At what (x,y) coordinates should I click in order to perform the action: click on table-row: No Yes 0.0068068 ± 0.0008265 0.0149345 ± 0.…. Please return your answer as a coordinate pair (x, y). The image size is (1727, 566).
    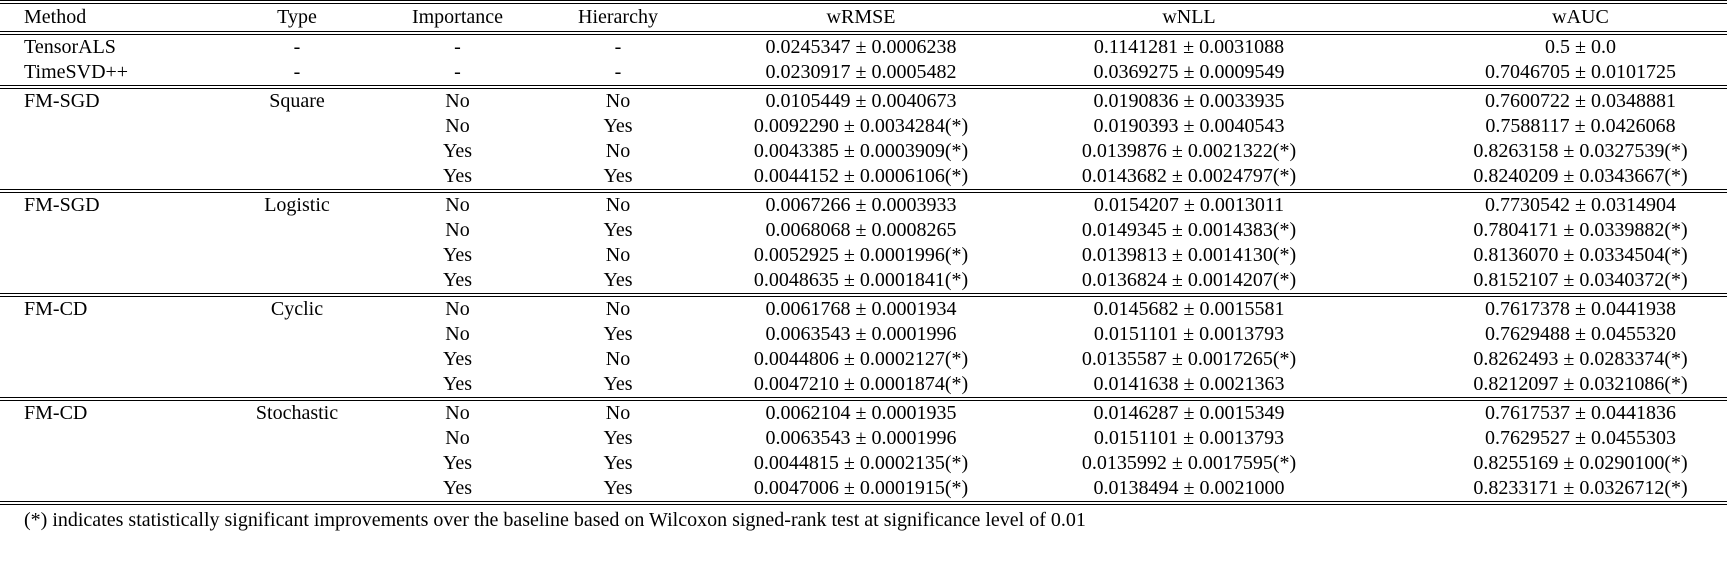
    Looking at the image, I should click on (863, 230).